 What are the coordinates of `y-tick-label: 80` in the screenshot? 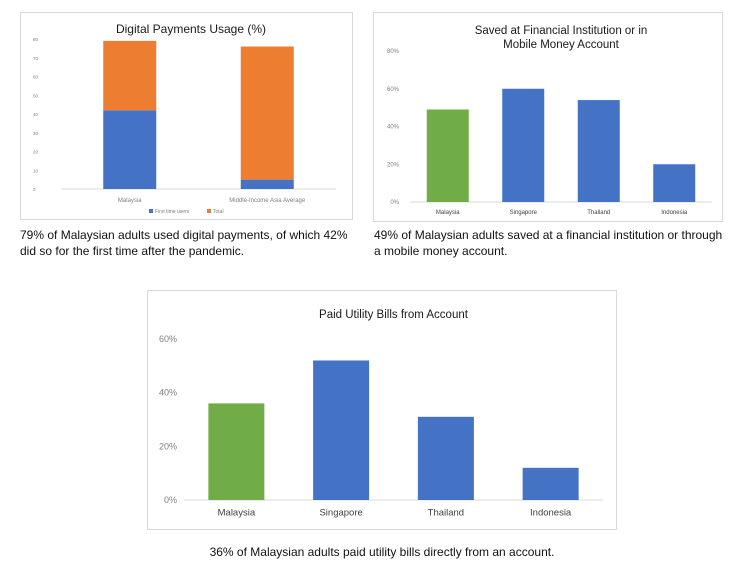 It's located at (36, 39).